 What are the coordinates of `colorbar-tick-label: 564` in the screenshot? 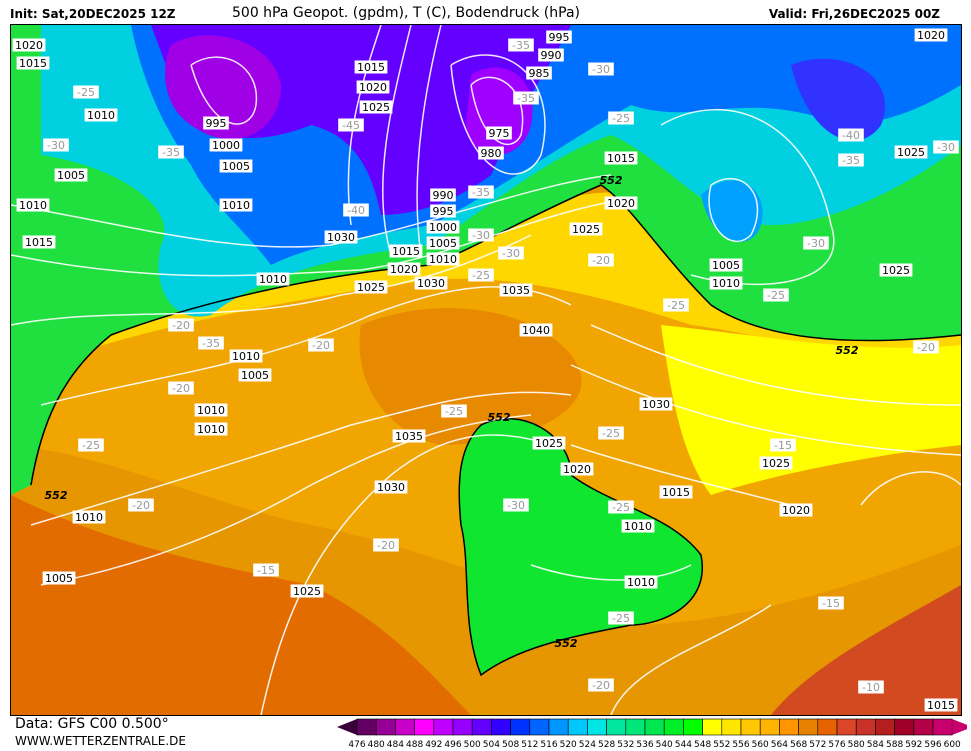 It's located at (779, 745).